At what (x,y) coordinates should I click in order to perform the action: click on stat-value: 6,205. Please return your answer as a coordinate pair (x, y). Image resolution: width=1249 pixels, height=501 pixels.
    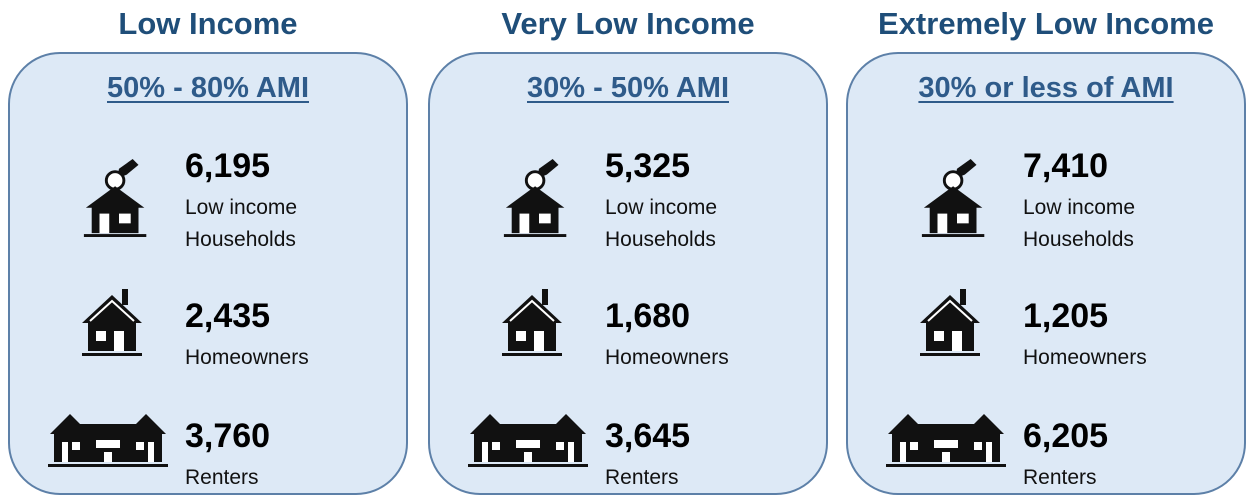
    Looking at the image, I should click on (1066, 436).